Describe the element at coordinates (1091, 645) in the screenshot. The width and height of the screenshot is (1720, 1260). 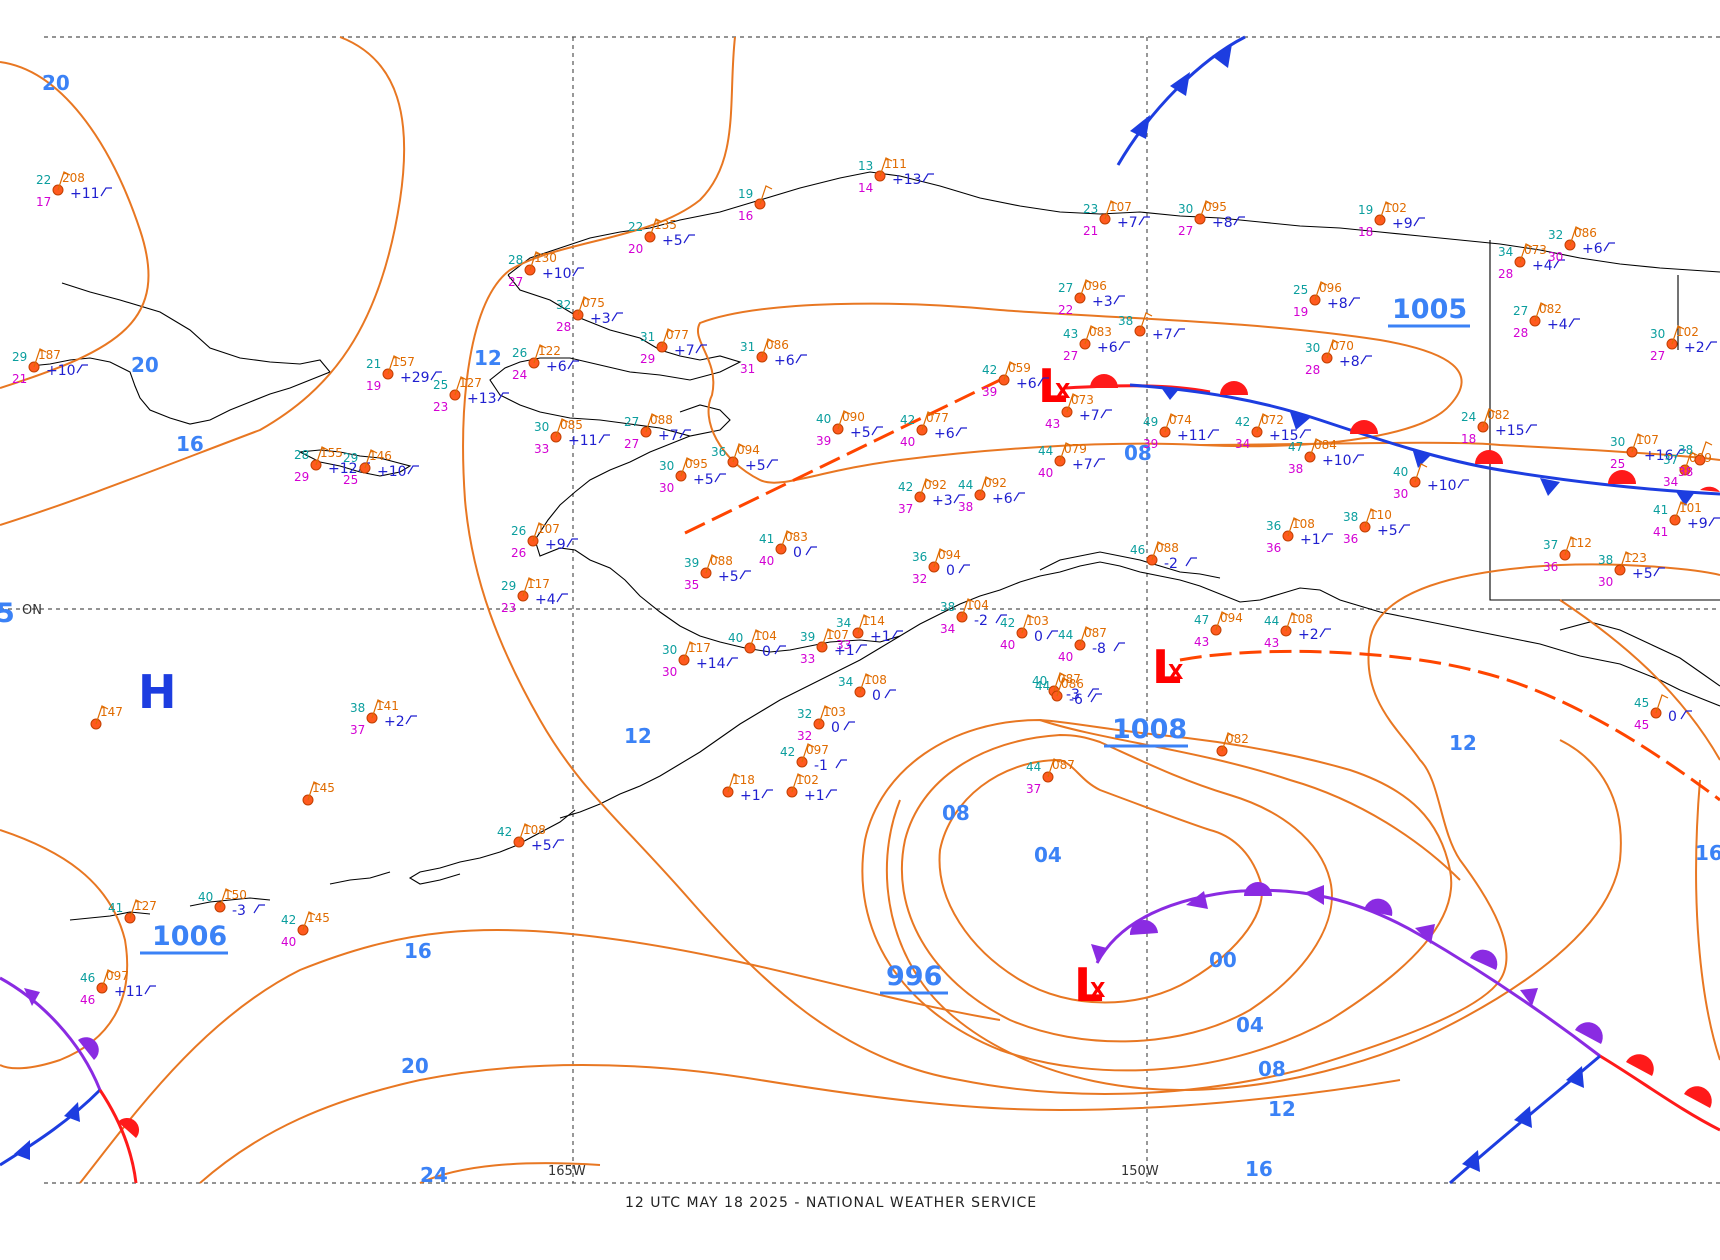
I see `station-plot: 44 087 40 -8` at that location.